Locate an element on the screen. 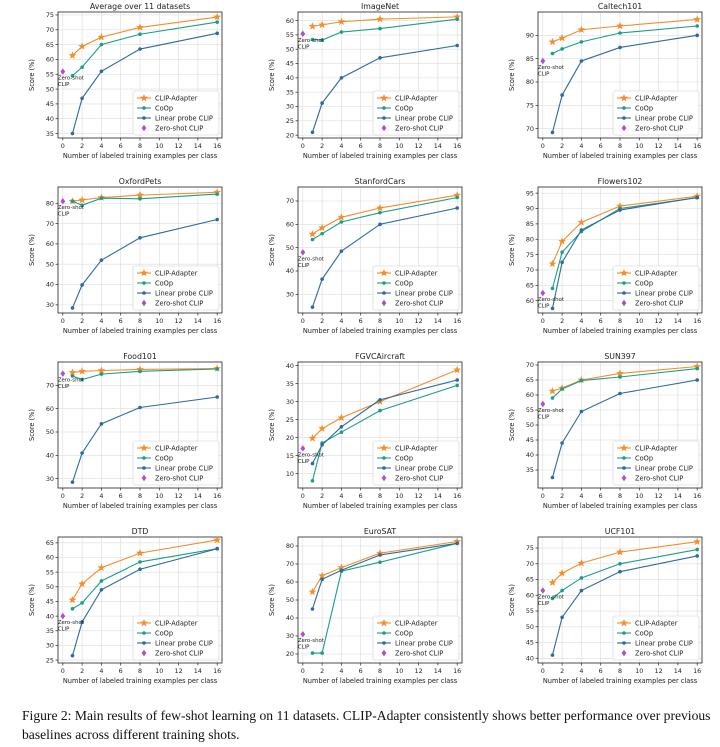 The width and height of the screenshot is (720, 747). y-tick-label: 30 is located at coordinates (50, 305).